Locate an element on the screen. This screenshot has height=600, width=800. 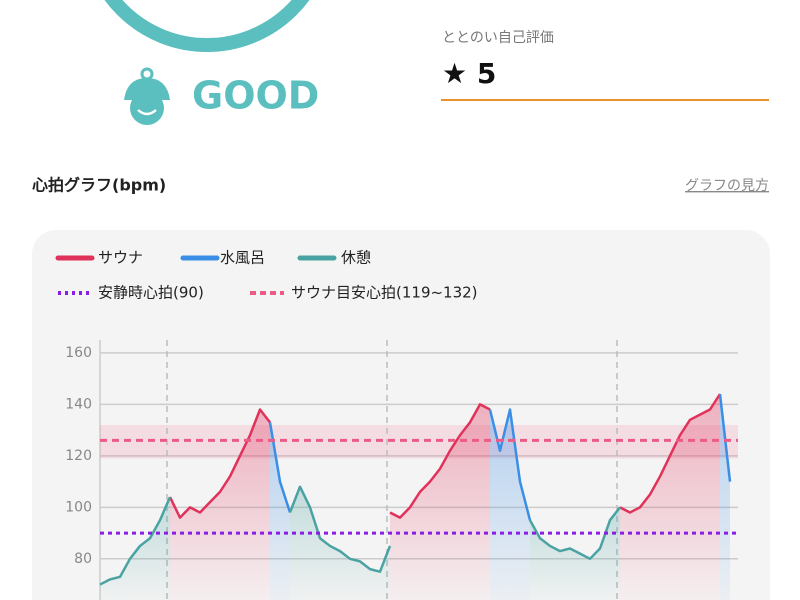
status-text: GOOD is located at coordinates (255, 96).